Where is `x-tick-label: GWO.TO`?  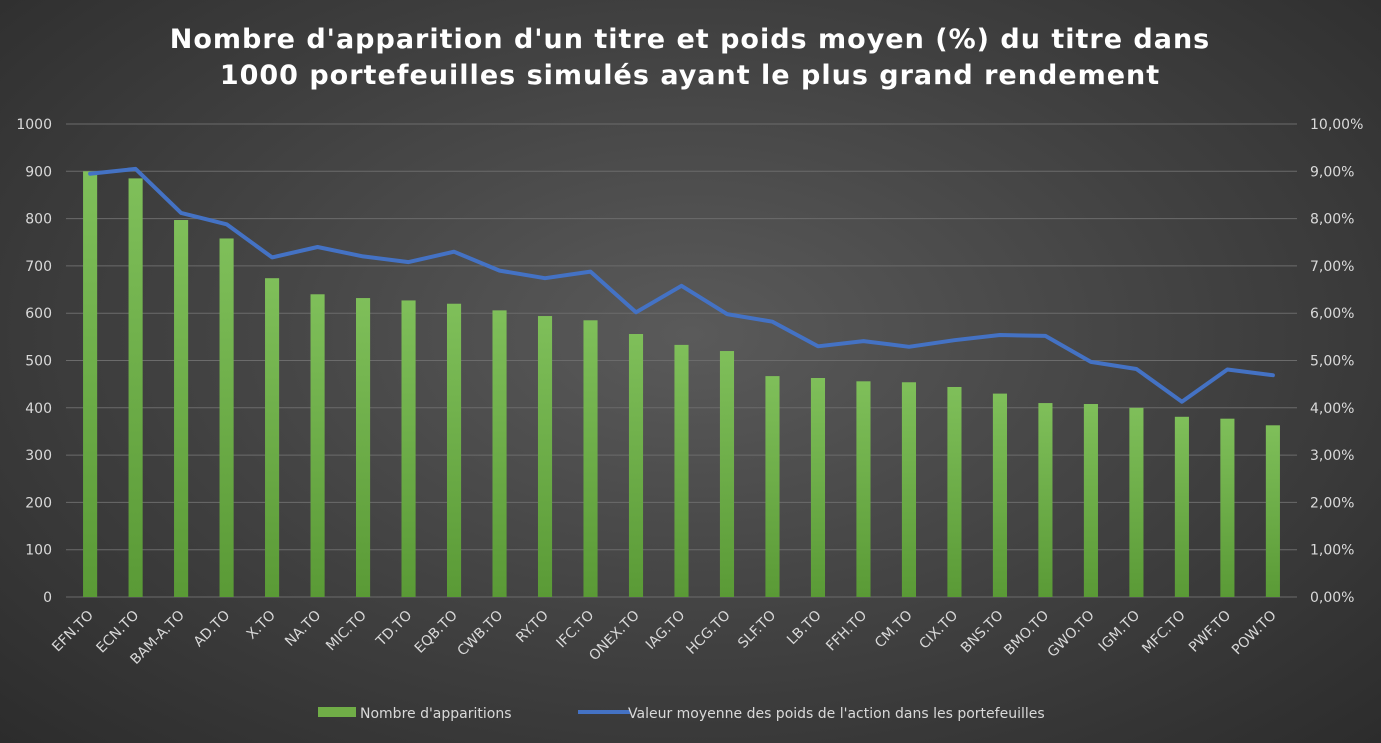 x-tick-label: GWO.TO is located at coordinates (1071, 634).